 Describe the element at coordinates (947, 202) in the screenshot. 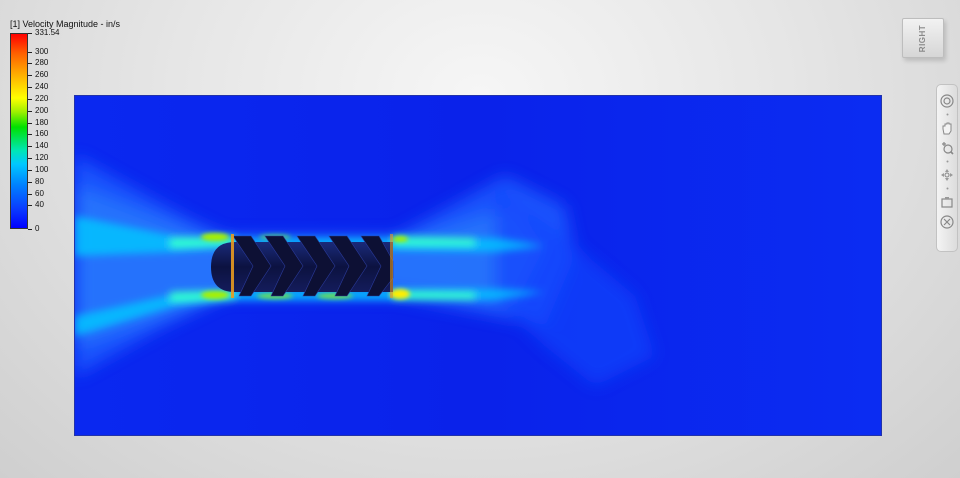

I see `look-at-icon` at that location.